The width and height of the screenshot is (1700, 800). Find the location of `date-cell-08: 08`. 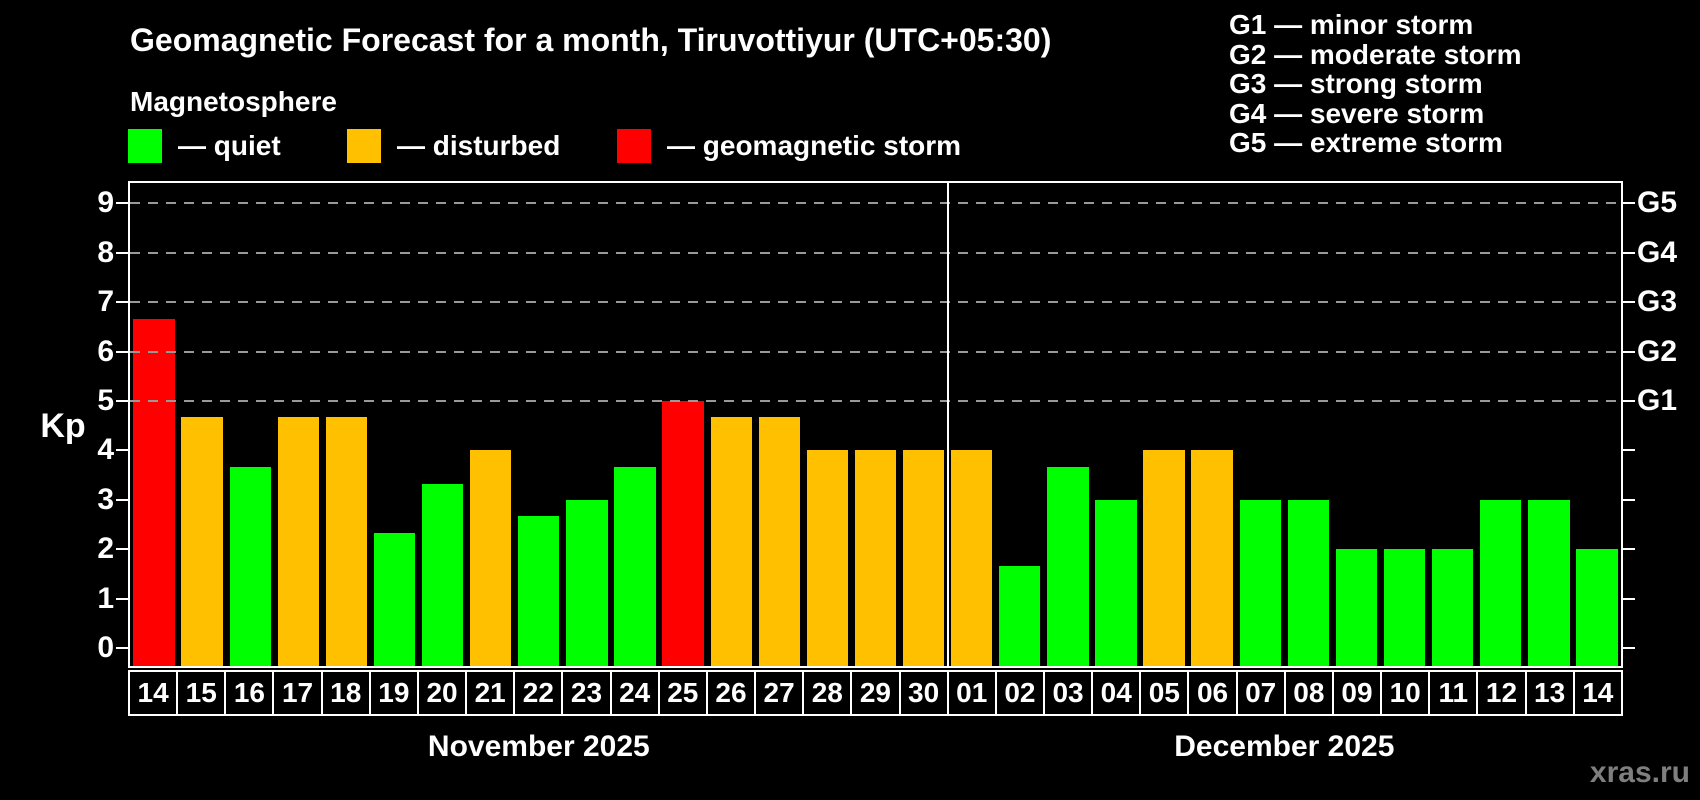

date-cell-08: 08 is located at coordinates (1308, 693).